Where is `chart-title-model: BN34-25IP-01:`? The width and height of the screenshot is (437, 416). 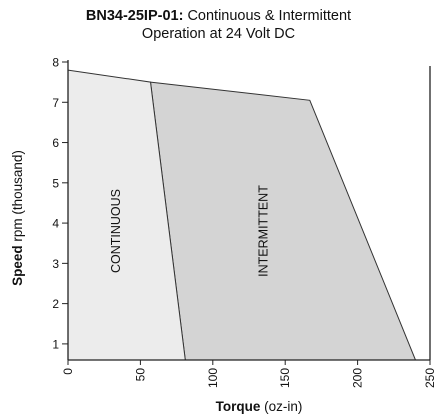
chart-title-model: BN34-25IP-01: is located at coordinates (134, 16).